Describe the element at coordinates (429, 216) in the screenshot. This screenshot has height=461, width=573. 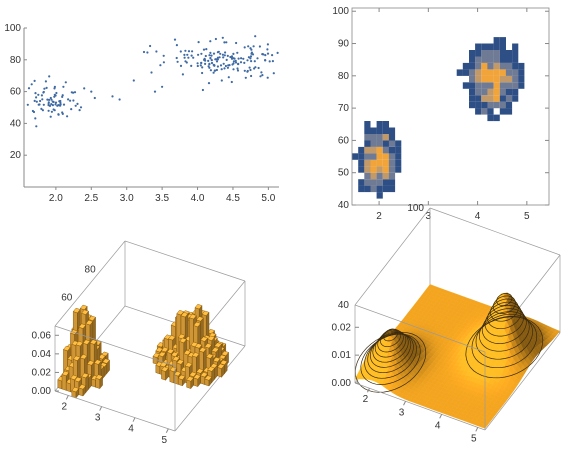
I see `x-tick-label: 3` at that location.